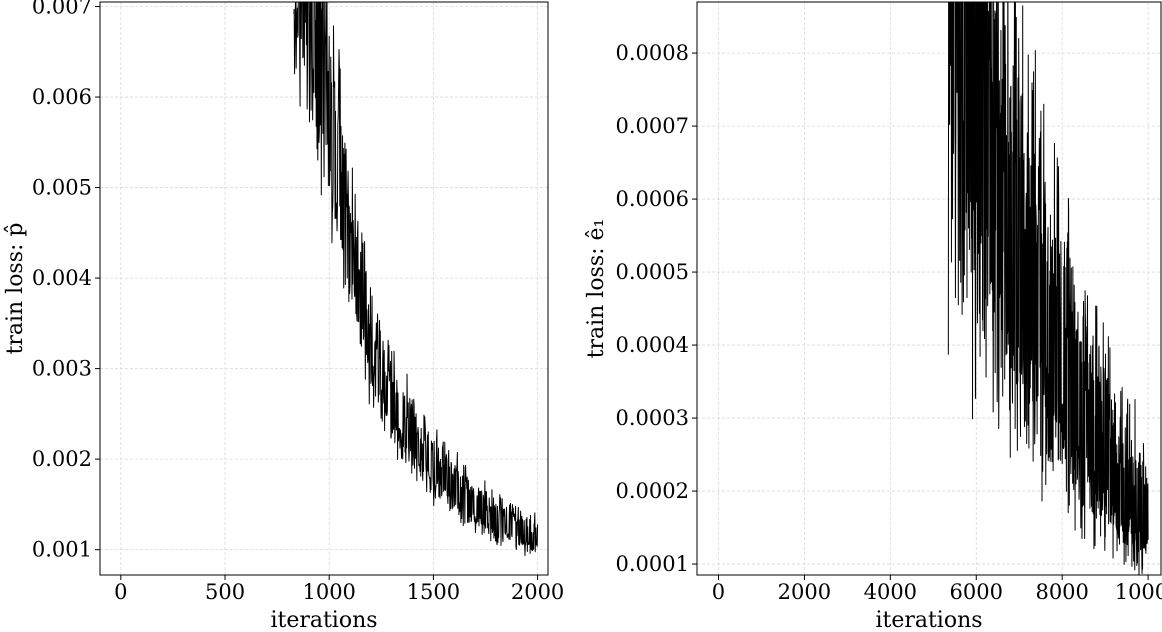  I want to click on y-axis-label: train loss: p̂, so click(15, 288).